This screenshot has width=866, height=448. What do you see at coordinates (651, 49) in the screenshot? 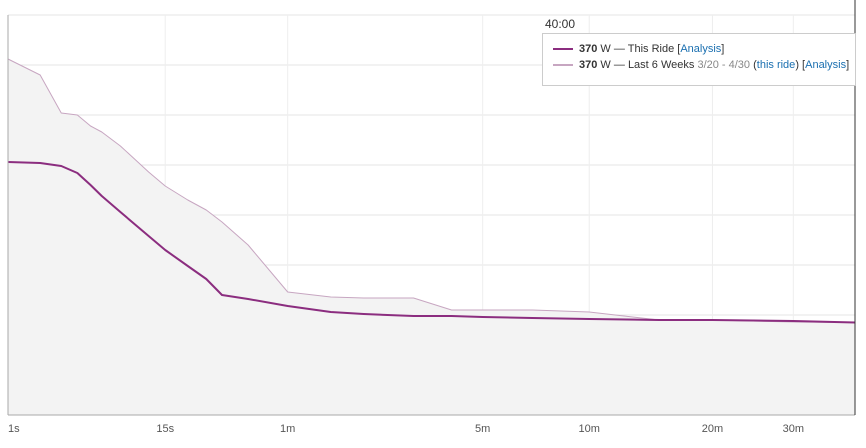
I see `legend-name: This Ride` at bounding box center [651, 49].